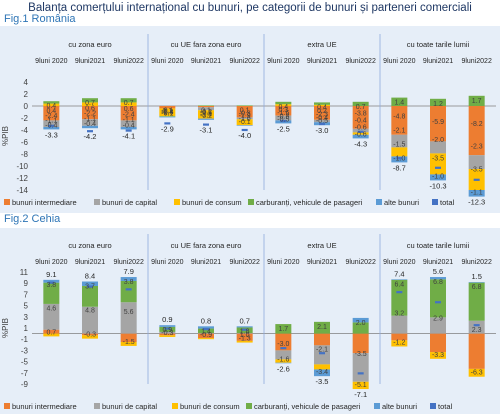 Image resolution: width=500 pixels, height=414 pixels. I want to click on y-tick-label: 4, so click(26, 82).